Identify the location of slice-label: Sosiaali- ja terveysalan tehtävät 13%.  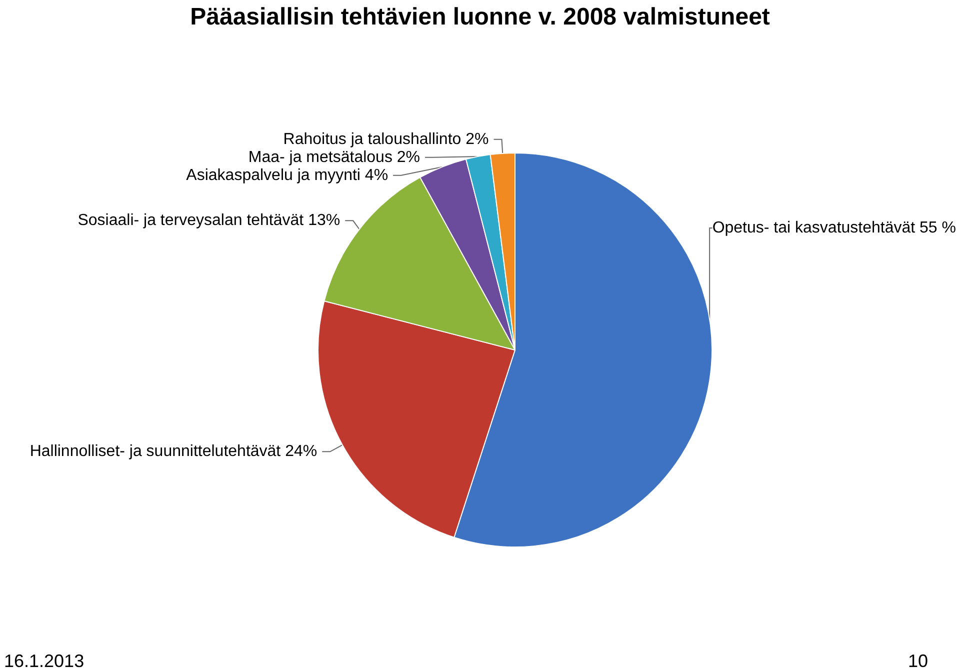
(209, 221).